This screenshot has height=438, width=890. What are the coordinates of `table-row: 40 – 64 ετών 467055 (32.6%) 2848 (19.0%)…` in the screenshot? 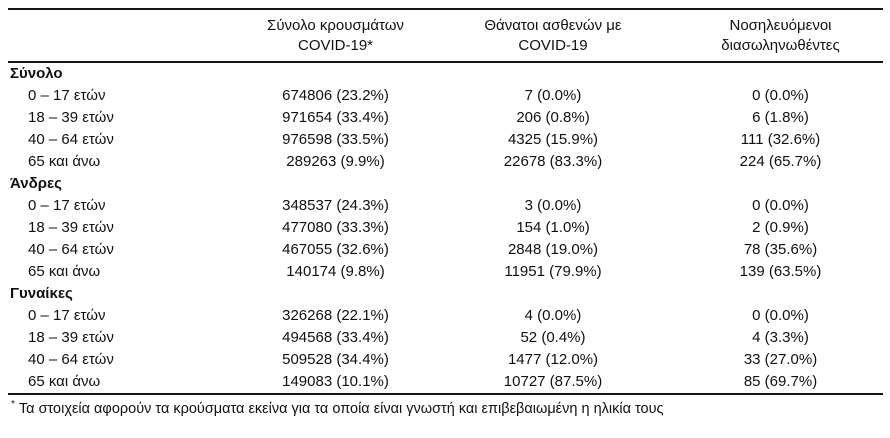 It's located at (445, 250).